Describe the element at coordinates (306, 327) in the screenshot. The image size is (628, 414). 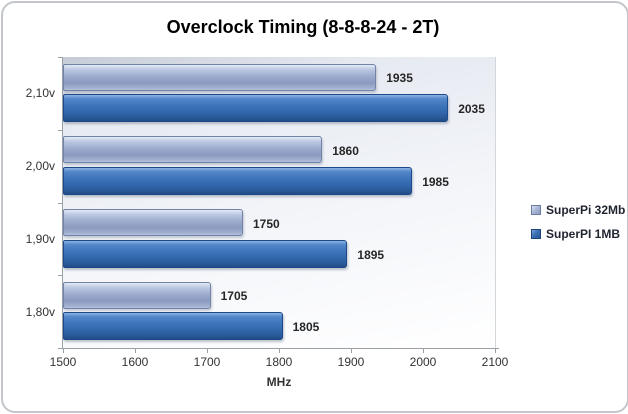
I see `bar-value-label: 1805` at that location.